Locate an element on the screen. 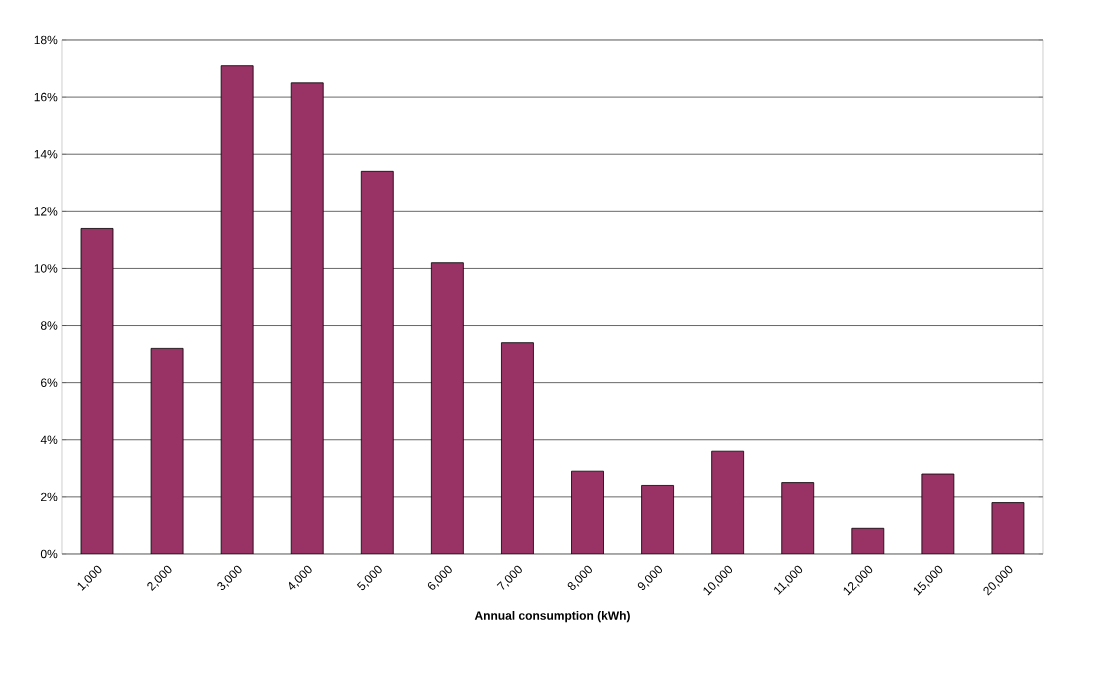 This screenshot has width=1096, height=681. y-tick-label: 0% is located at coordinates (49, 554).